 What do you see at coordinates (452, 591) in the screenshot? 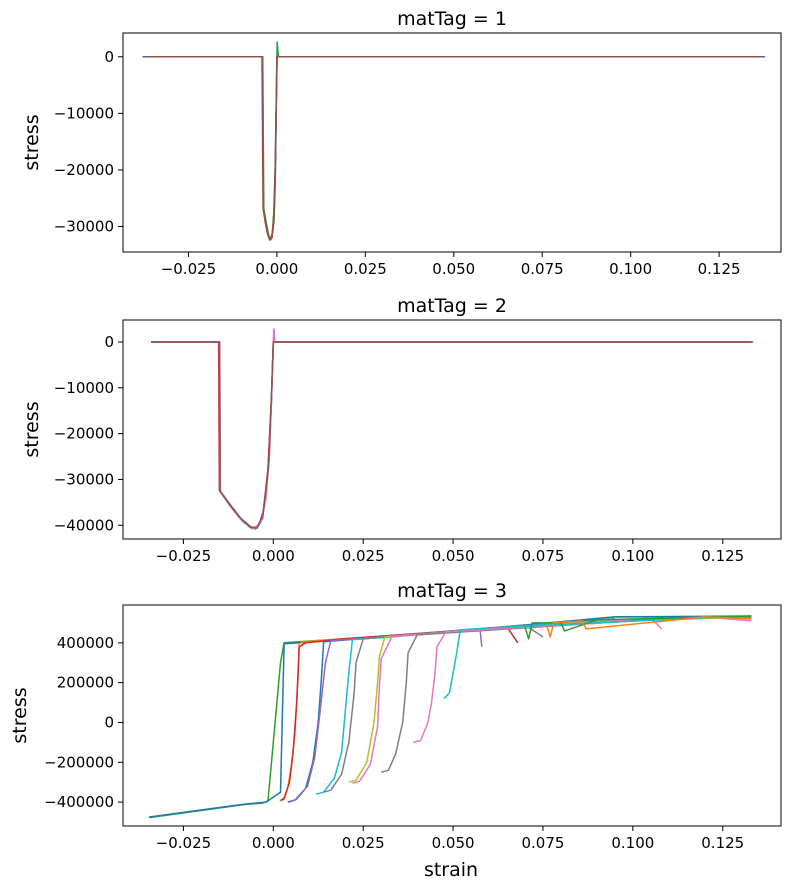
I see `chart-title: matTag = 3` at bounding box center [452, 591].